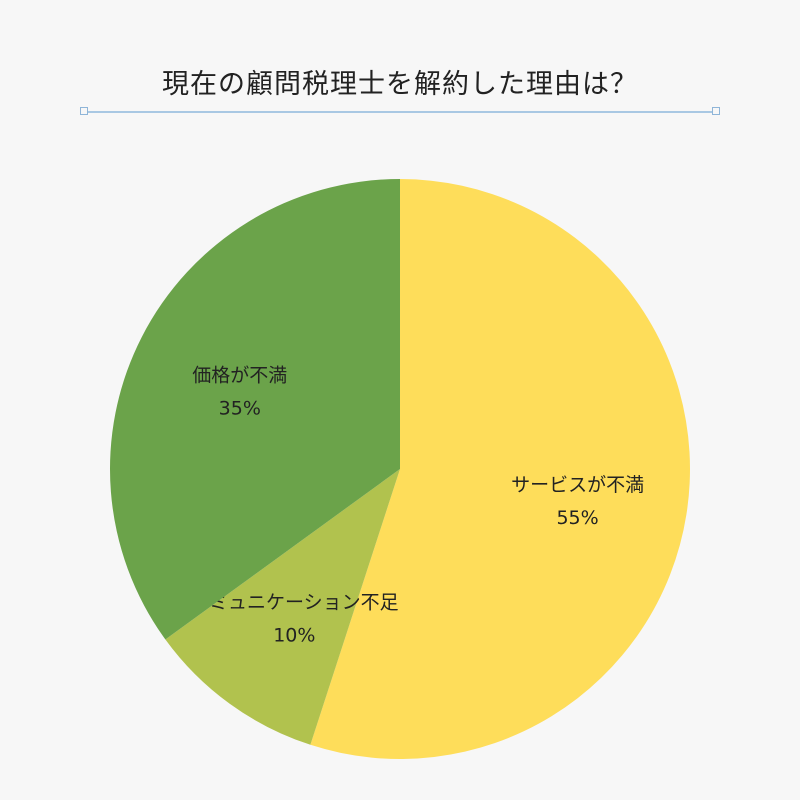 The width and height of the screenshot is (800, 800). I want to click on underline-left-handle, so click(84, 111).